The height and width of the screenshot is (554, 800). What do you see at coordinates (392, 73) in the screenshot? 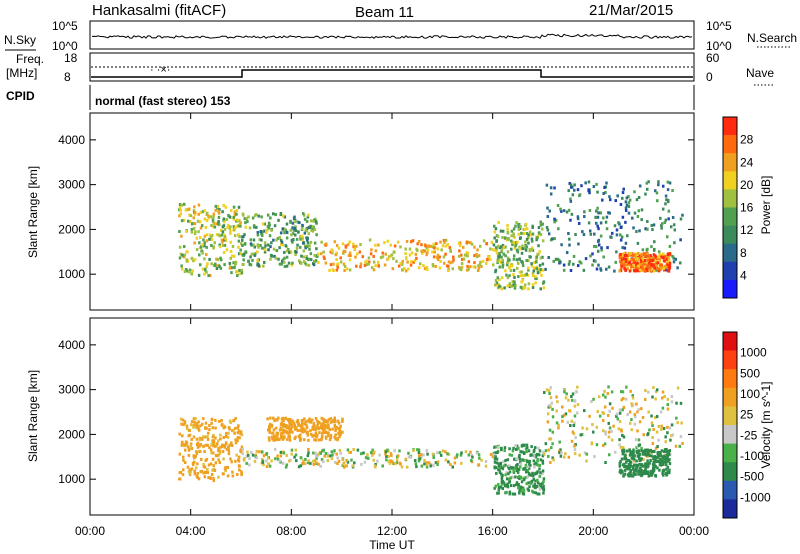
I see `freq-trace` at bounding box center [392, 73].